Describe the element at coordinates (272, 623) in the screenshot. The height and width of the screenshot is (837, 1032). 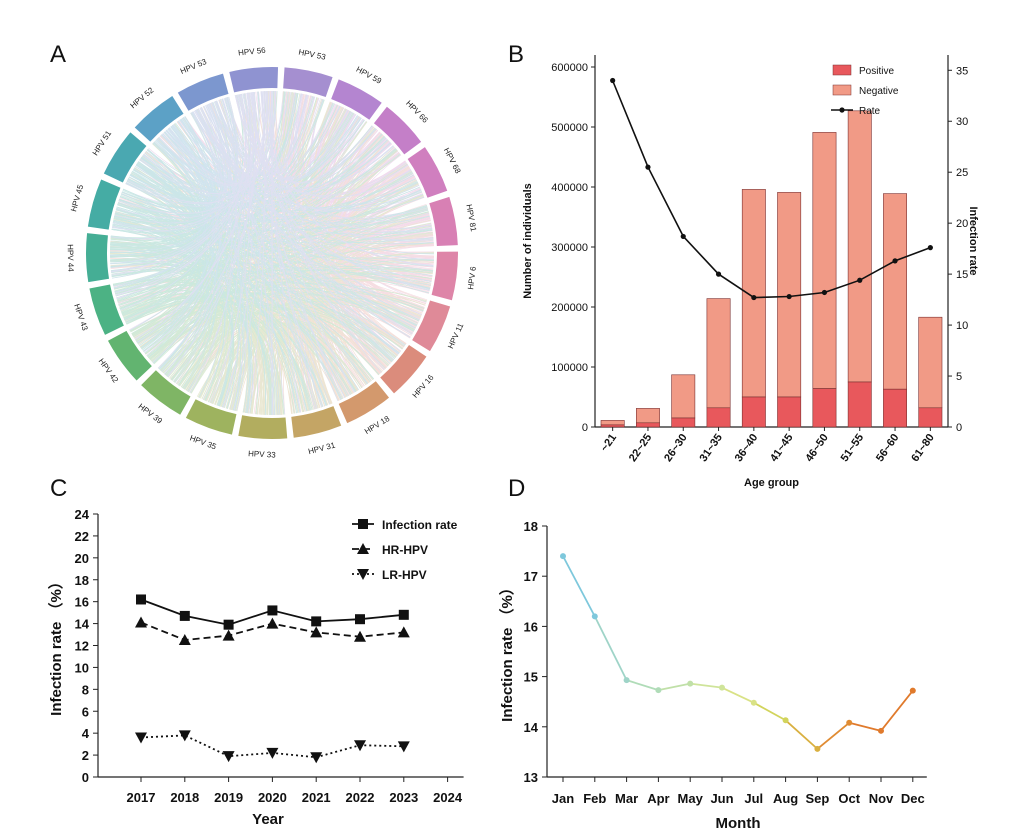
I see `series-marker` at that location.